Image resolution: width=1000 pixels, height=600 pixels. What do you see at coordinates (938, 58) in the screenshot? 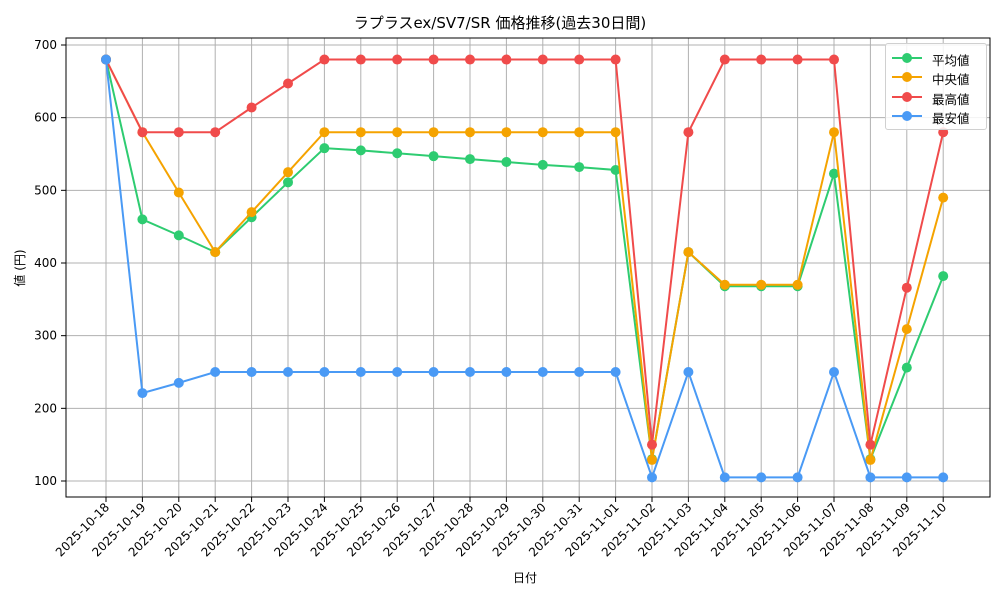
I see `legend-item-average: 平均値` at bounding box center [938, 58].